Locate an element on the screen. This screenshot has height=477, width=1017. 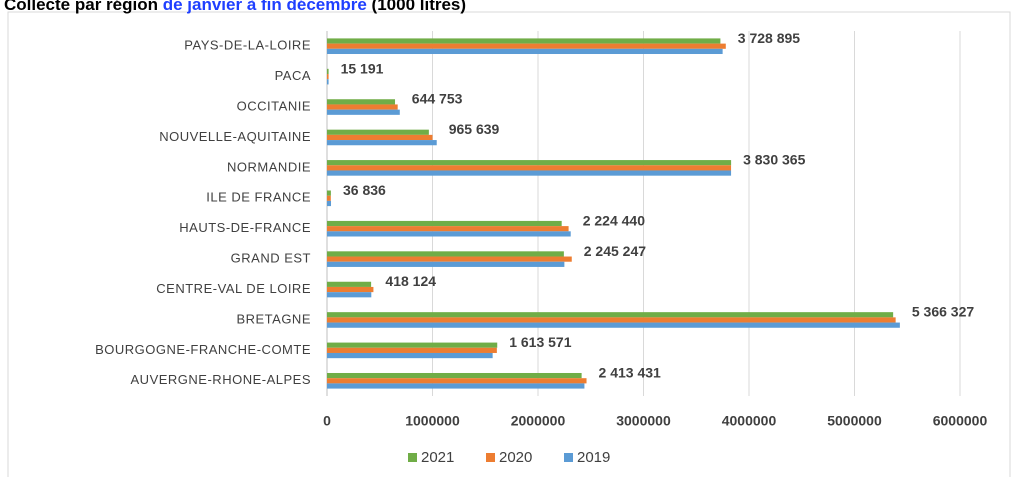
x-tick-label: 4000000 is located at coordinates (749, 421).